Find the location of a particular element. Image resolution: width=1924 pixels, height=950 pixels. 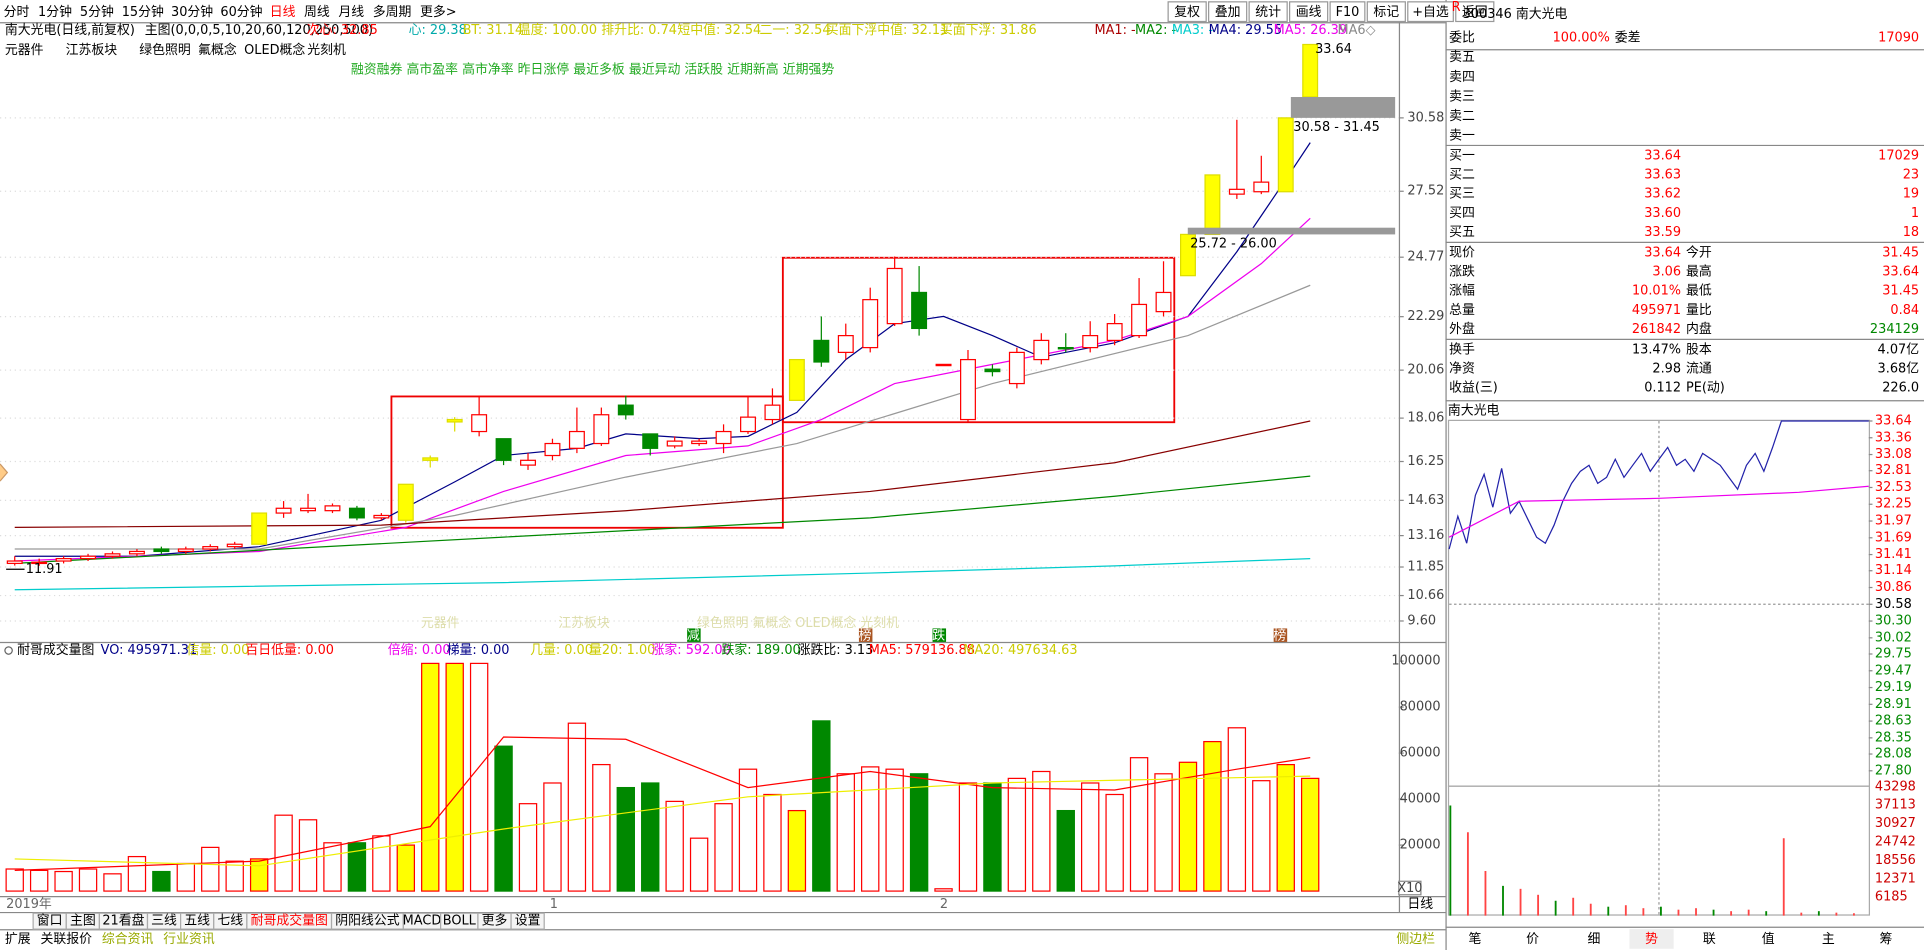

y-tick-label: 14.63 is located at coordinates (1425, 500).